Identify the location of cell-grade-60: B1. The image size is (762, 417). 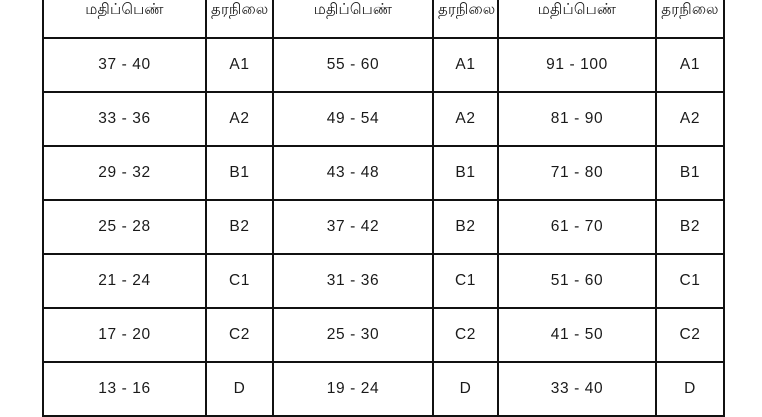
(465, 173).